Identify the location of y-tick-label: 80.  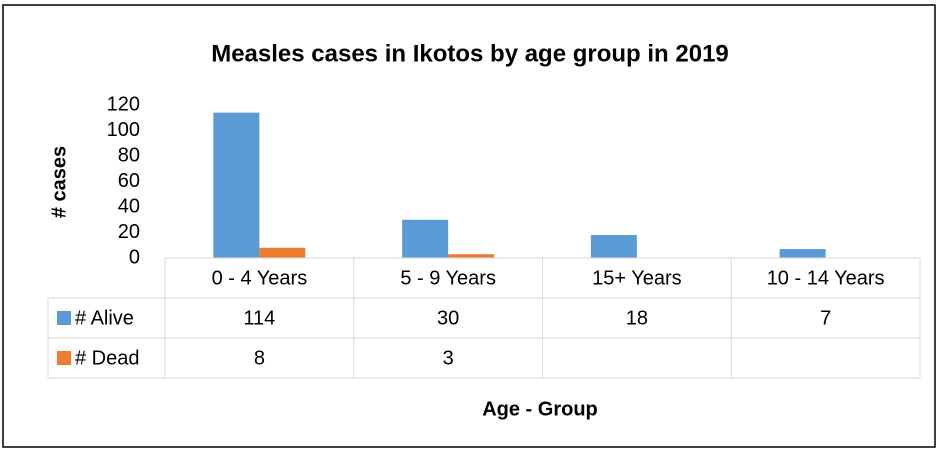
(129, 155).